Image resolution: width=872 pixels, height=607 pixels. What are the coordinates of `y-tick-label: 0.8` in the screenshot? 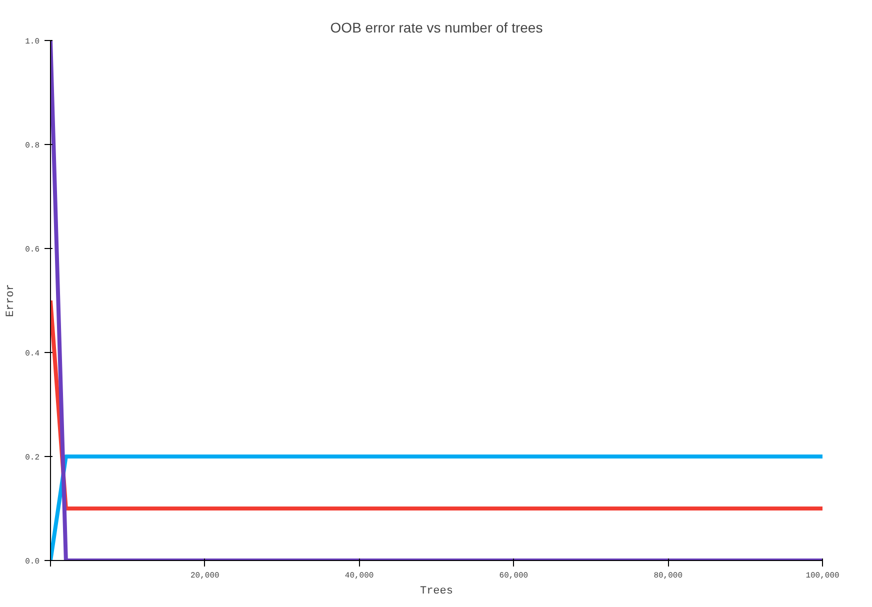 It's located at (32, 146).